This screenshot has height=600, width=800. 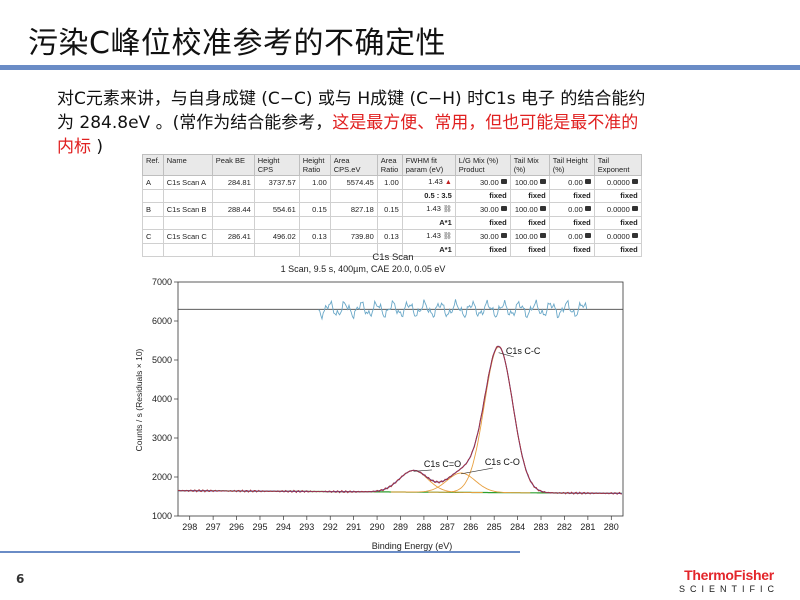 What do you see at coordinates (611, 527) in the screenshot?
I see `x-tick-label: 280` at bounding box center [611, 527].